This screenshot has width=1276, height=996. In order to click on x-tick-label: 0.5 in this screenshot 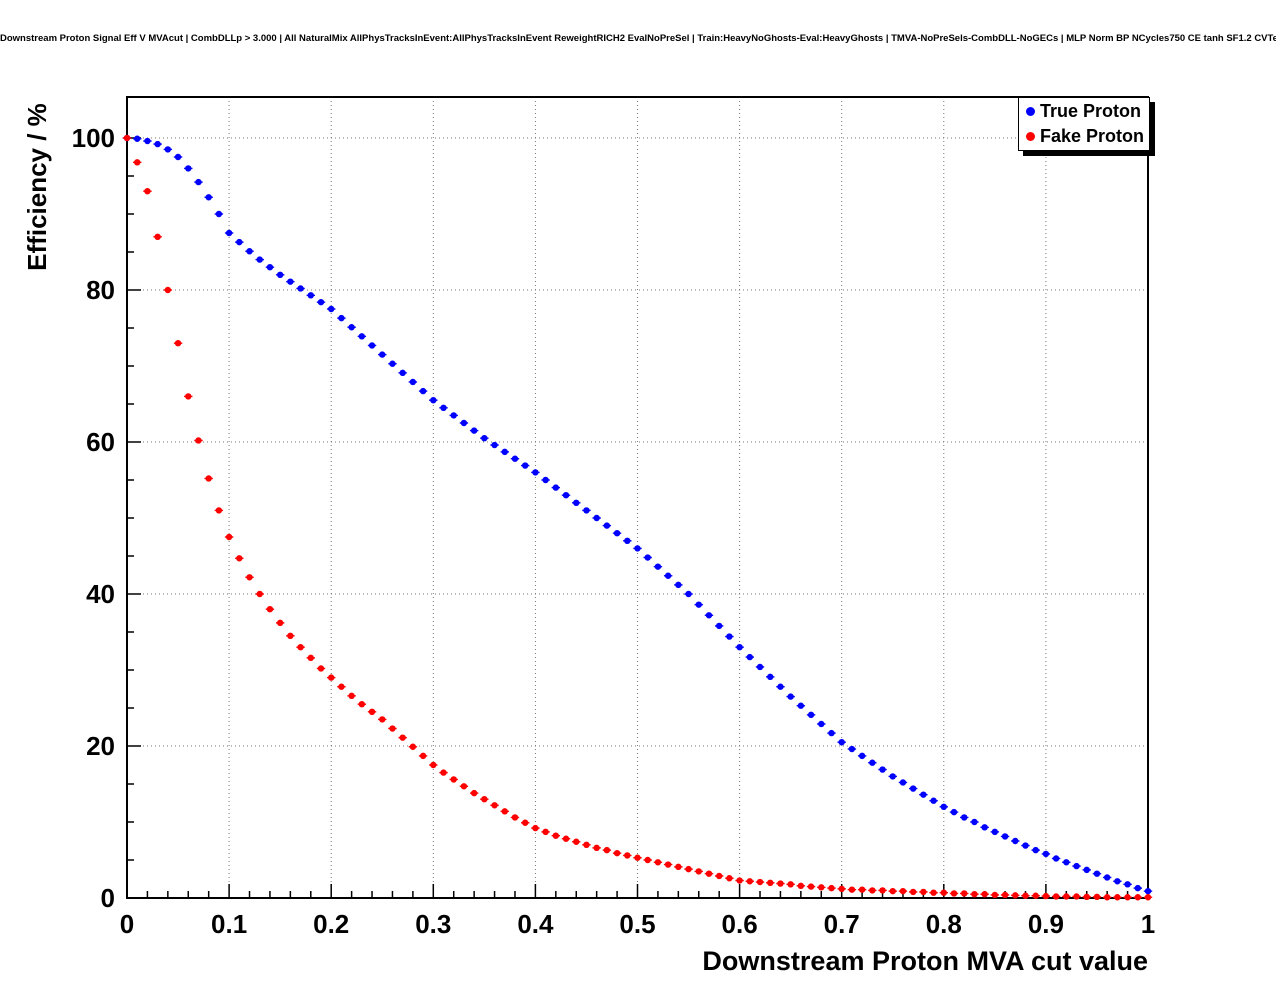, I will do `click(637, 924)`.